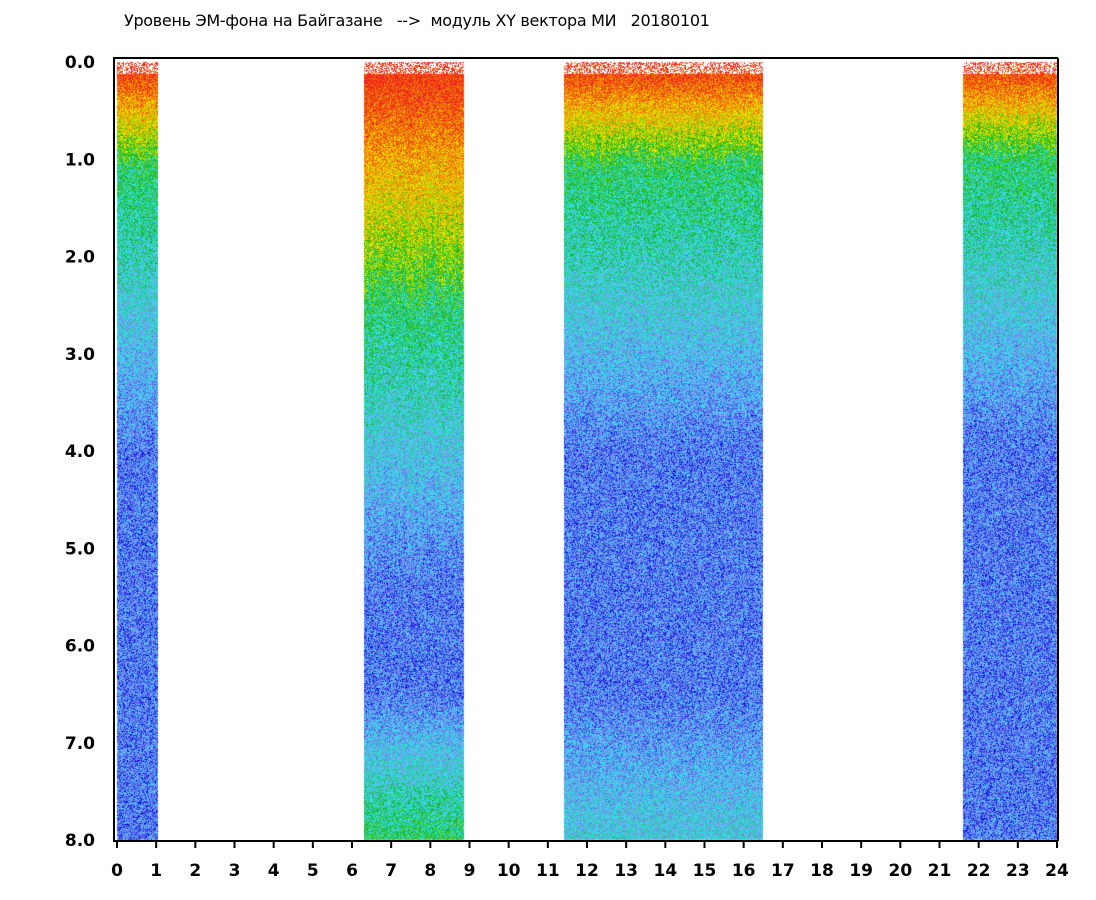 This screenshot has width=1096, height=900. Describe the element at coordinates (744, 871) in the screenshot. I see `x-tick-label: 16` at that location.